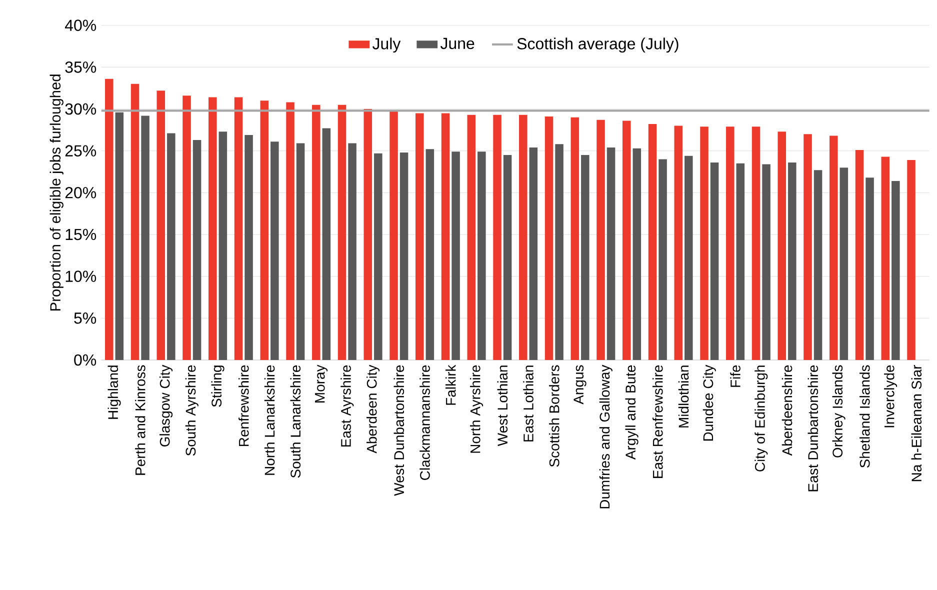 The width and height of the screenshot is (937, 590). I want to click on legend-label: July, so click(386, 45).